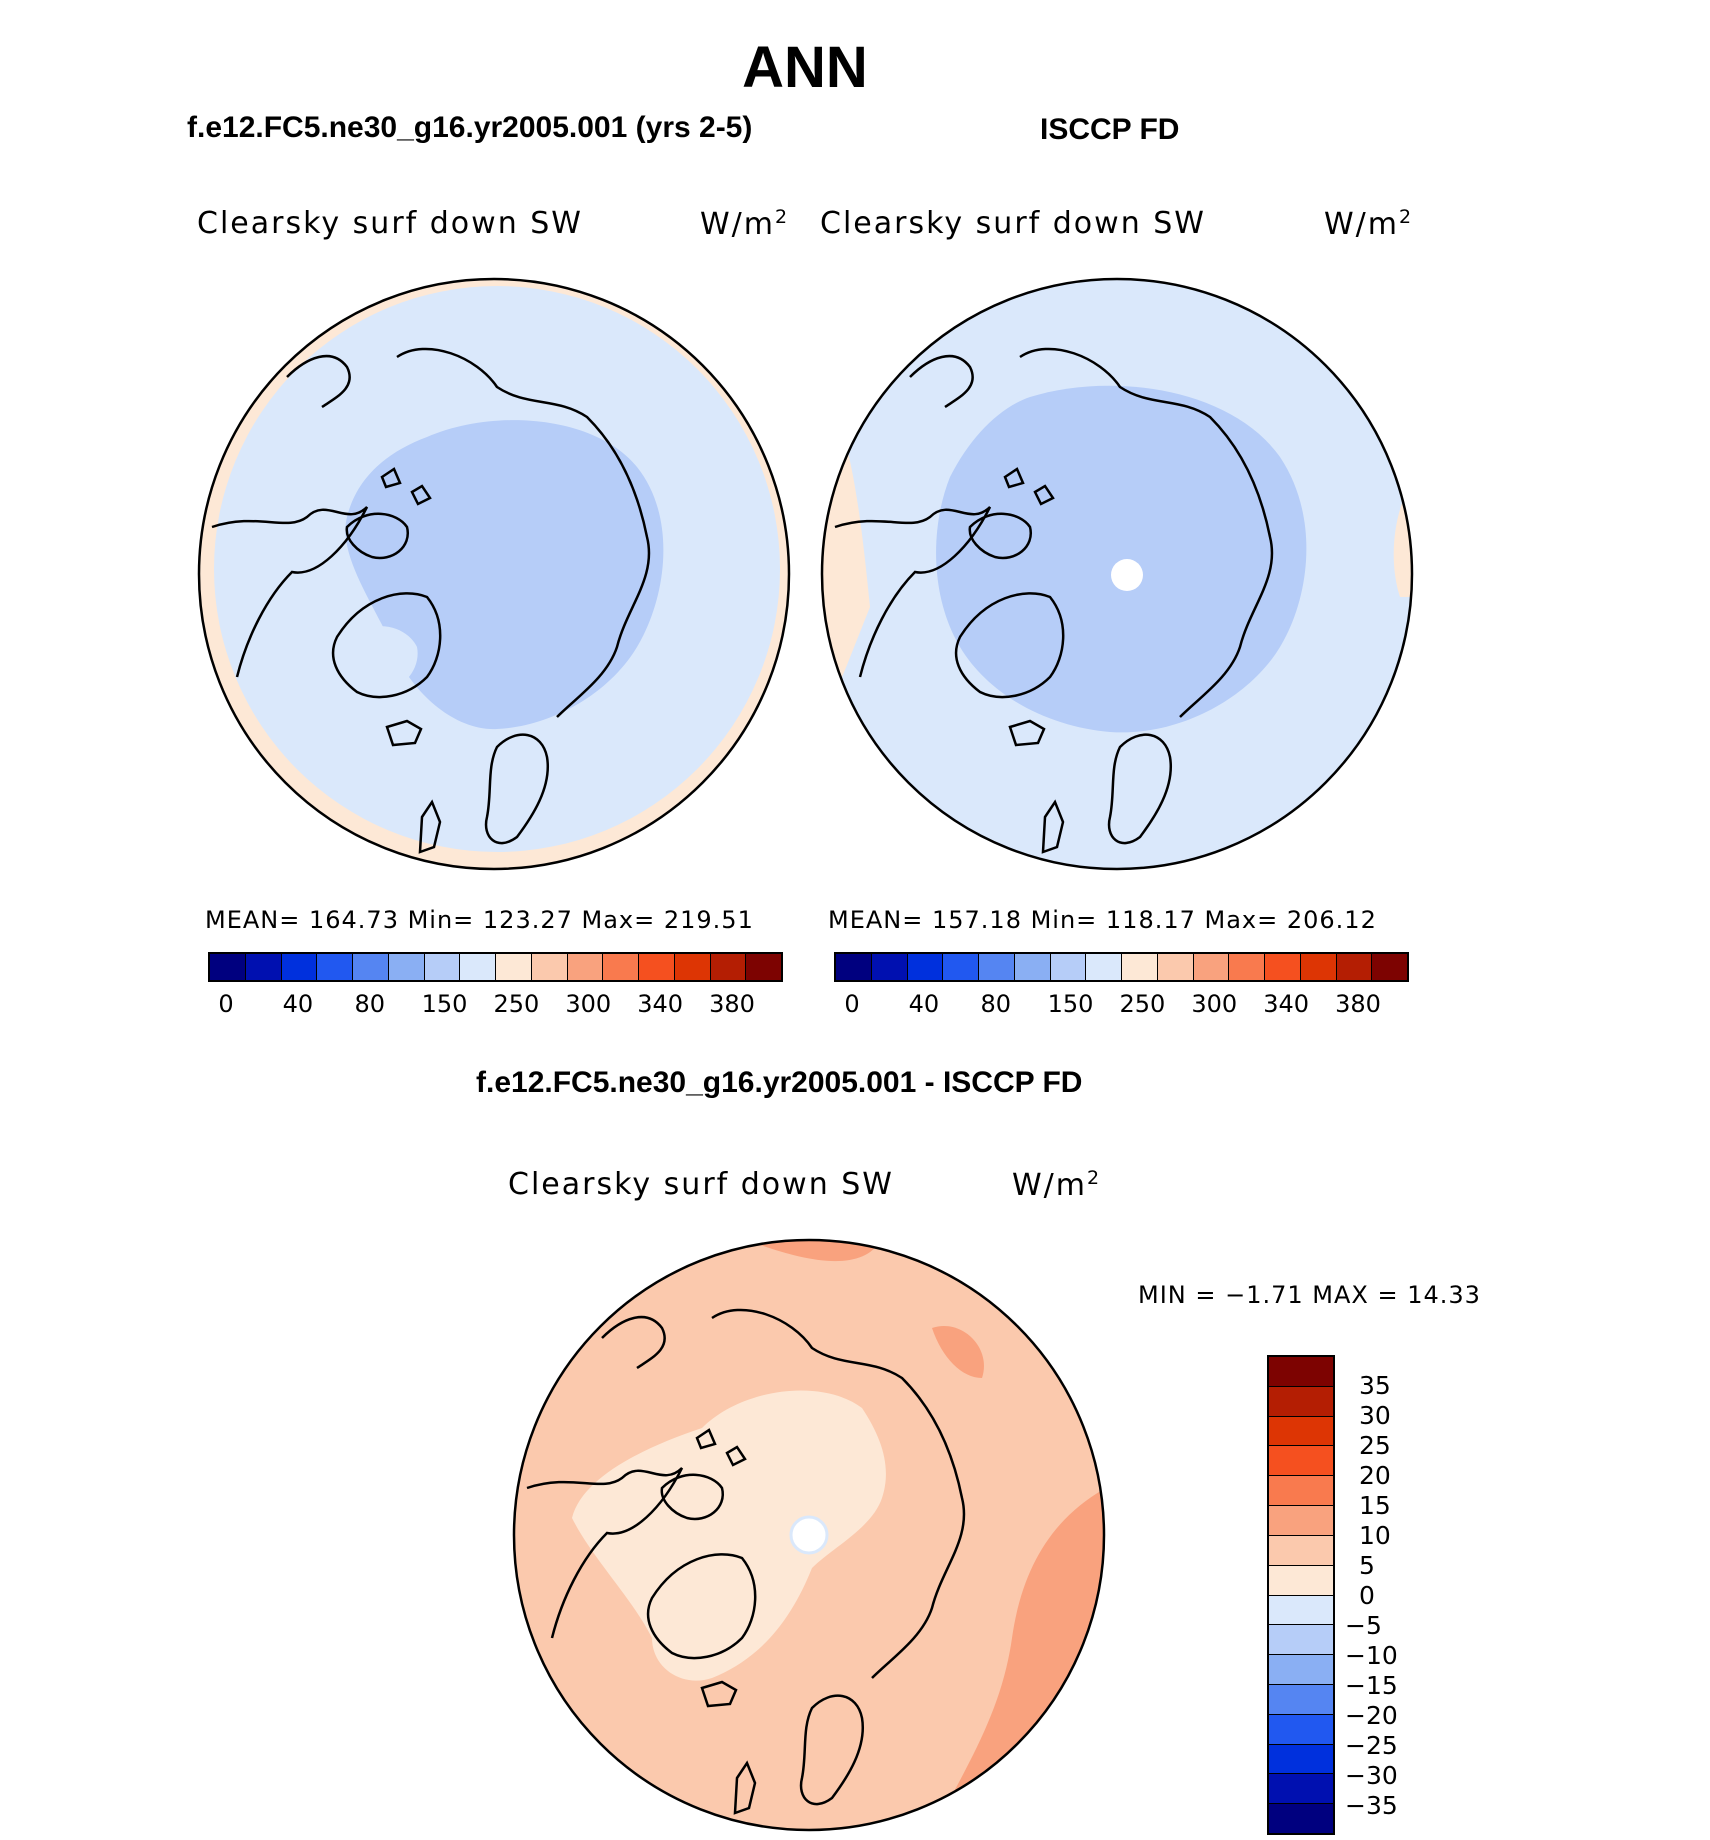 The image size is (1710, 1840). Describe the element at coordinates (1286, 1004) in the screenshot. I see `colorbar-tick-label: 340` at that location.